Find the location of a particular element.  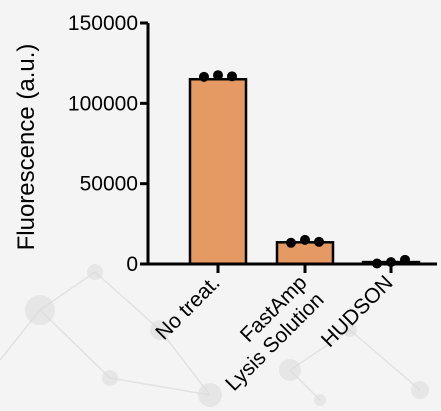

y-tick-label: 0 is located at coordinates (132, 264).